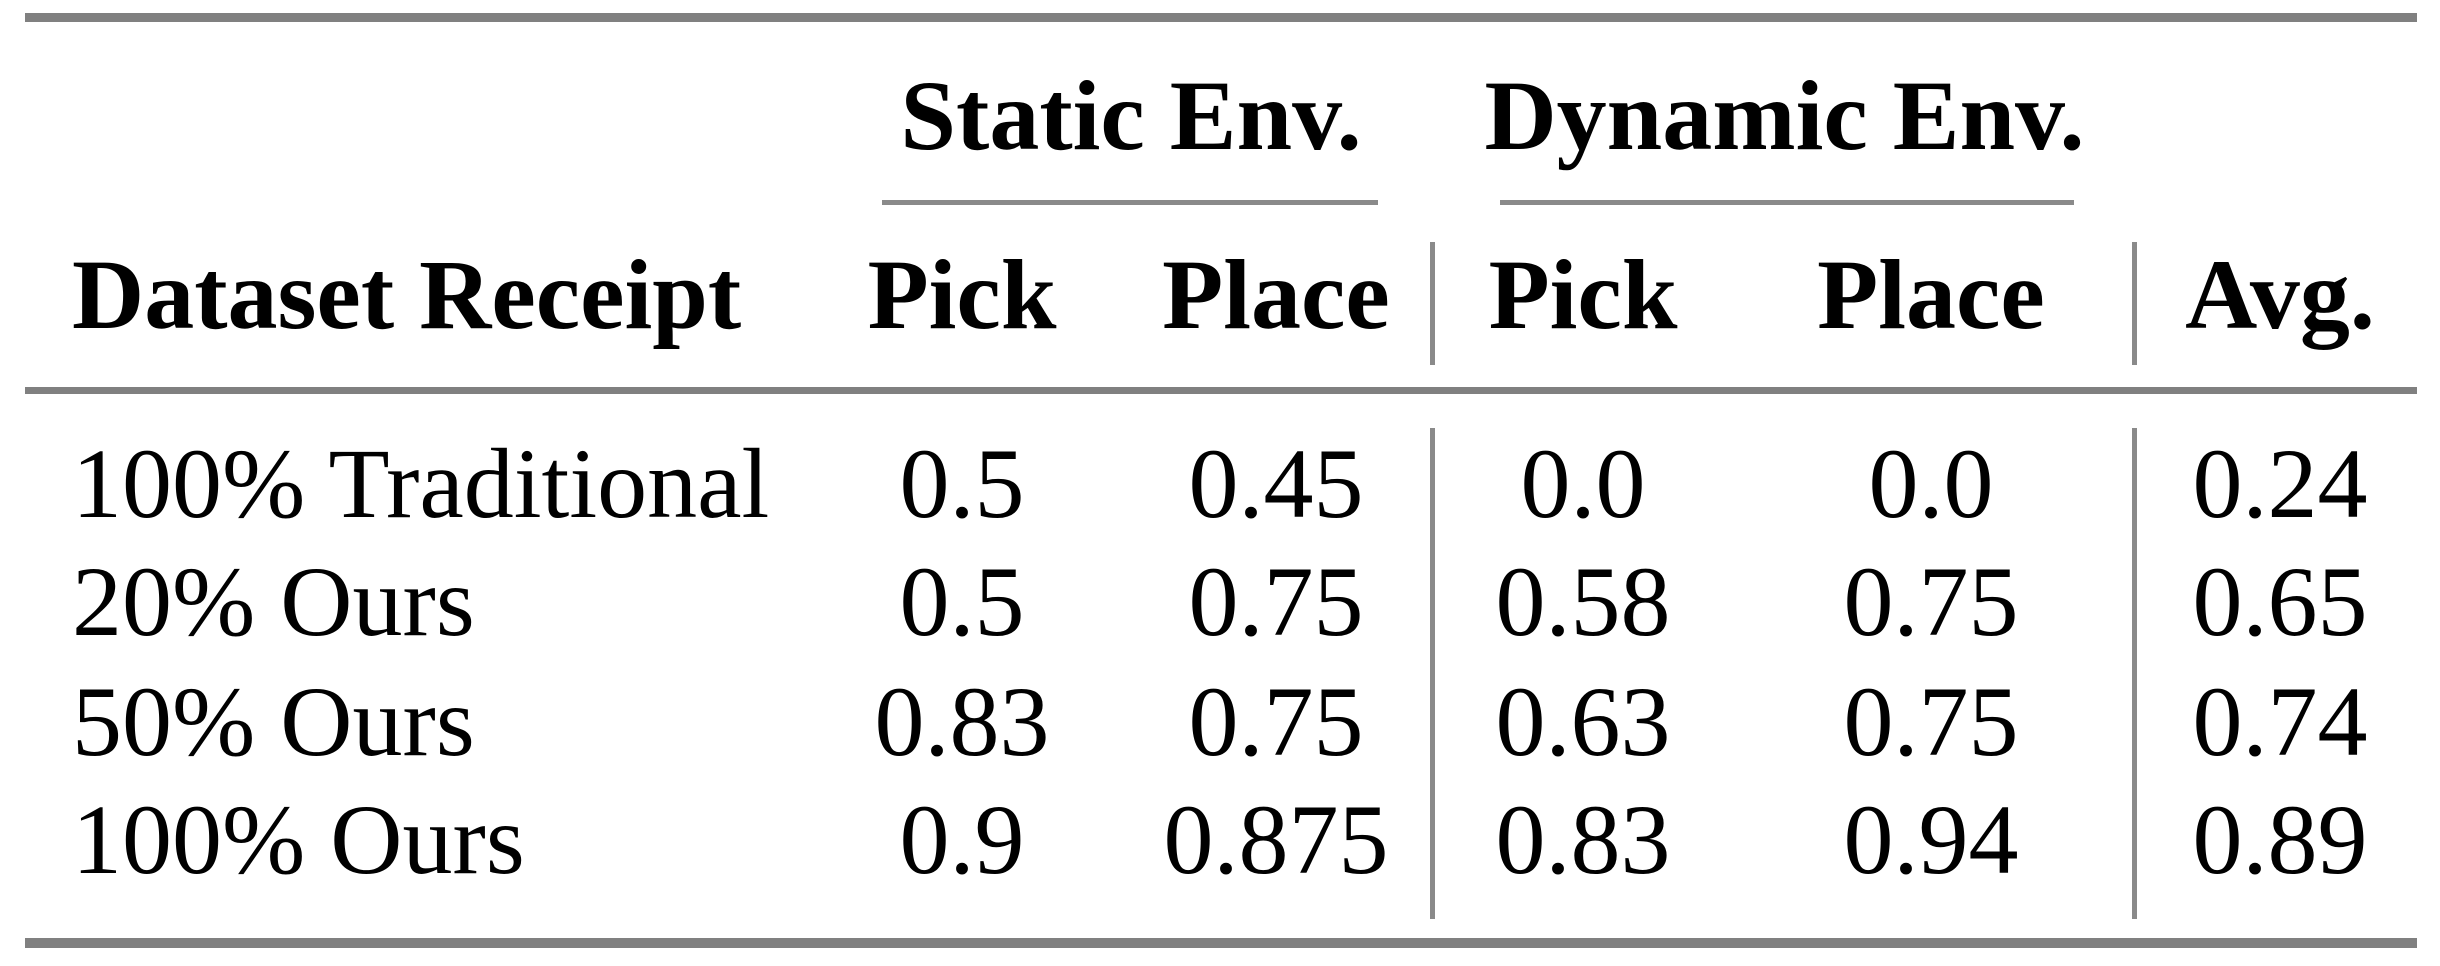  What do you see at coordinates (273, 601) in the screenshot?
I see `row-label: 20% Ours` at bounding box center [273, 601].